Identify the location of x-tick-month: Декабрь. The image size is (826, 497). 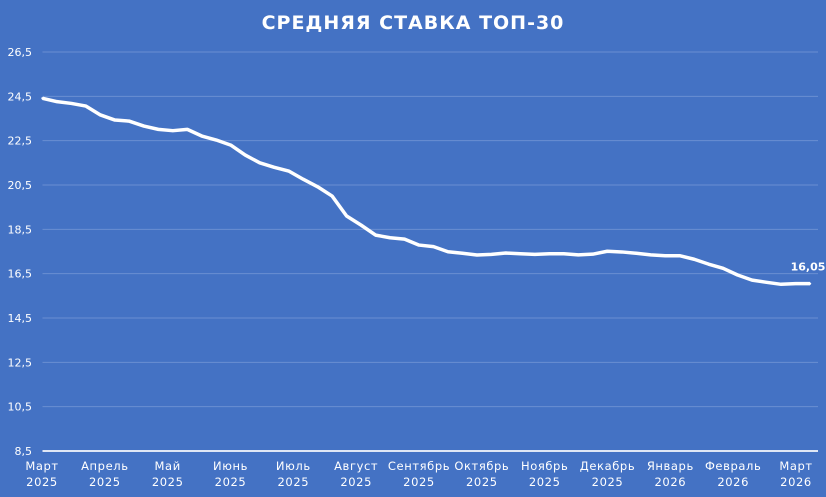
(607, 466).